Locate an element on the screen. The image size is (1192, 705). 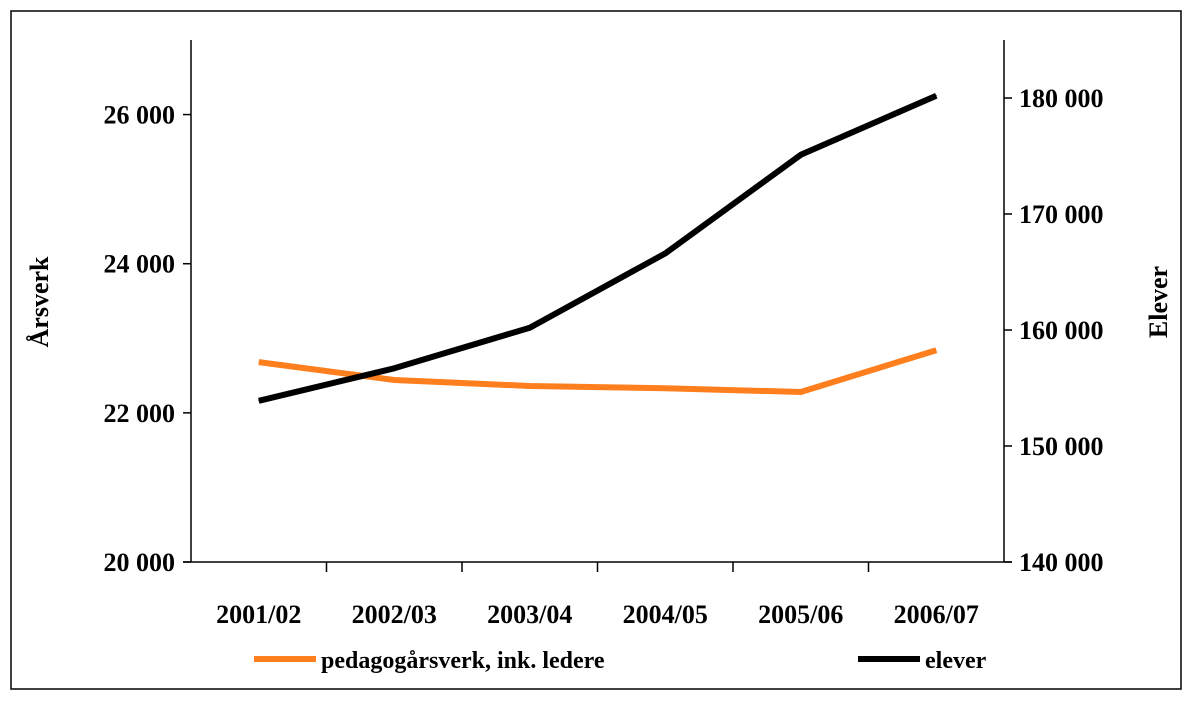
legend-label-pedagog: pedagogårsverk, ink. ledere is located at coordinates (463, 661).